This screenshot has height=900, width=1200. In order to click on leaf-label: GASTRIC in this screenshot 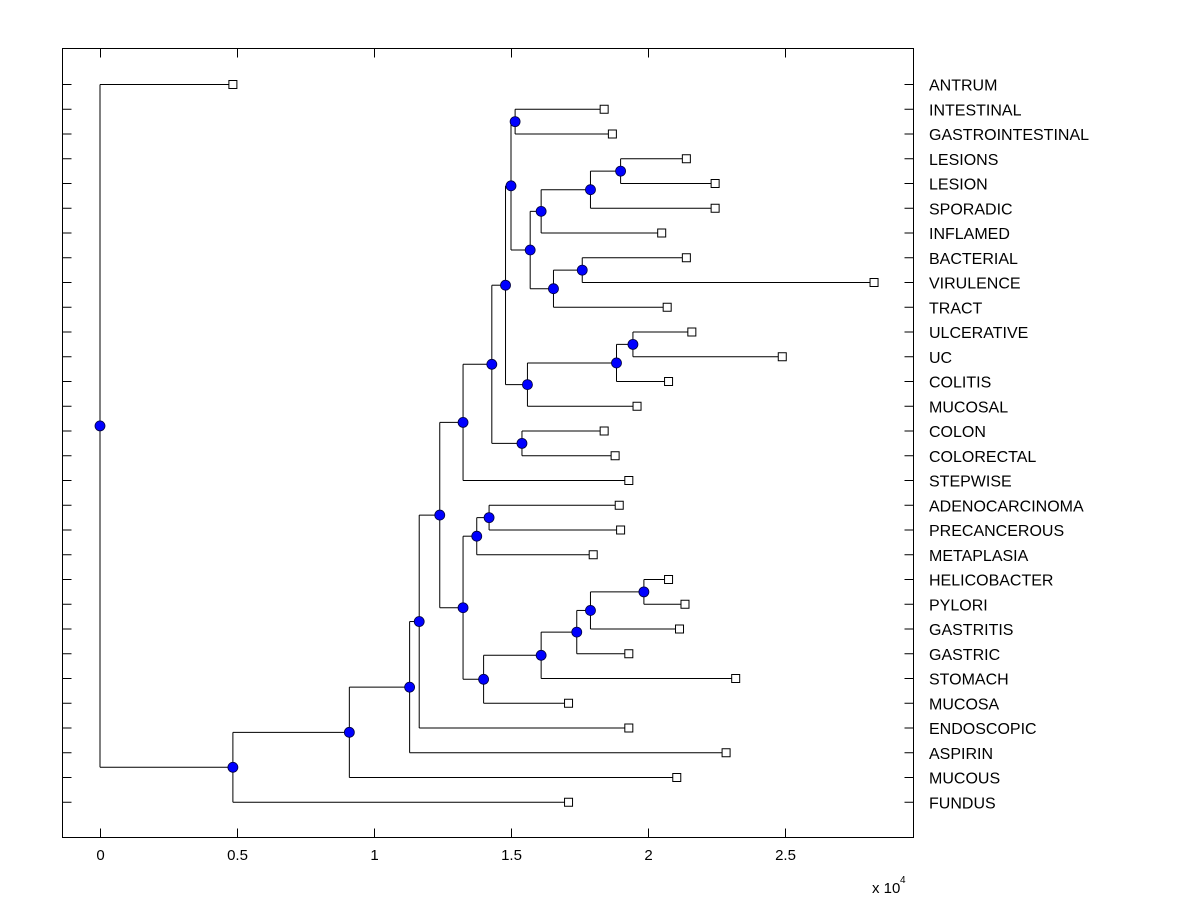, I will do `click(964, 655)`.